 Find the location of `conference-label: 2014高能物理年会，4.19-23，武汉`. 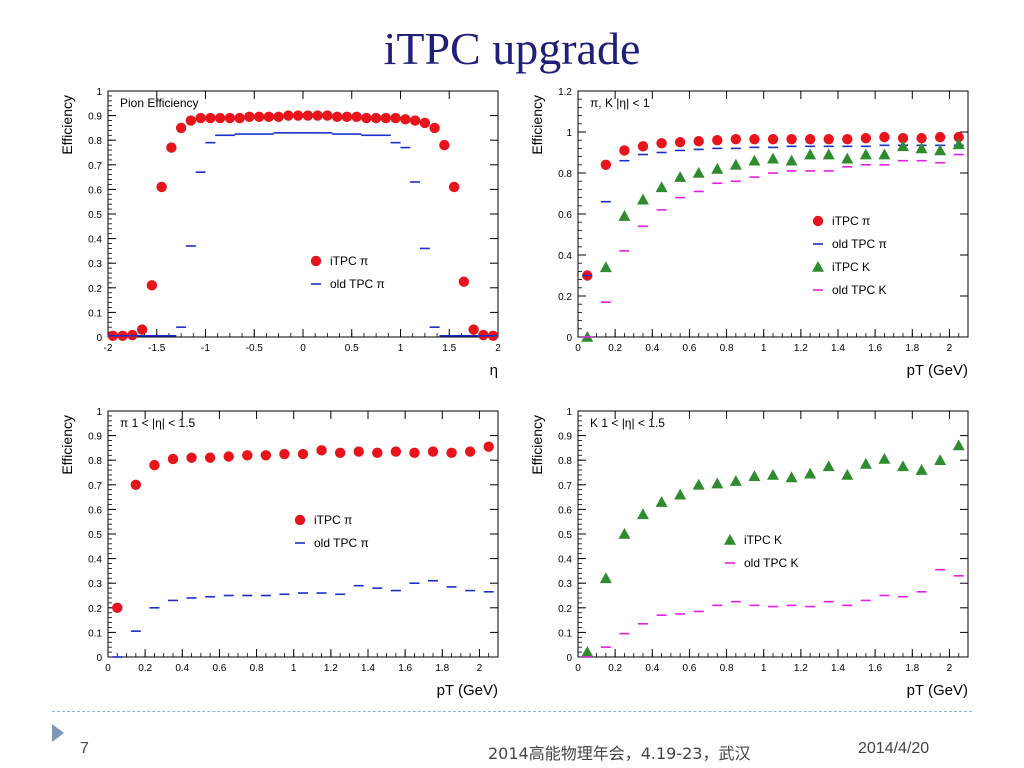

conference-label: 2014高能物理年会，4.19-23，武汉 is located at coordinates (619, 753).